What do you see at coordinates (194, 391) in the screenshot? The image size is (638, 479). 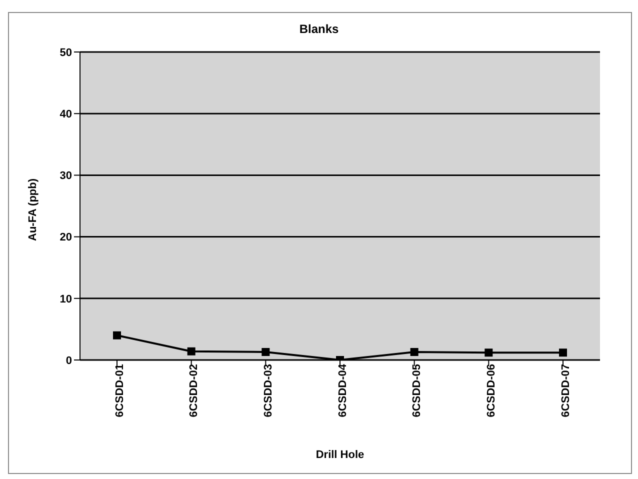 I see `x-tick-label: 6CSDD-02` at bounding box center [194, 391].